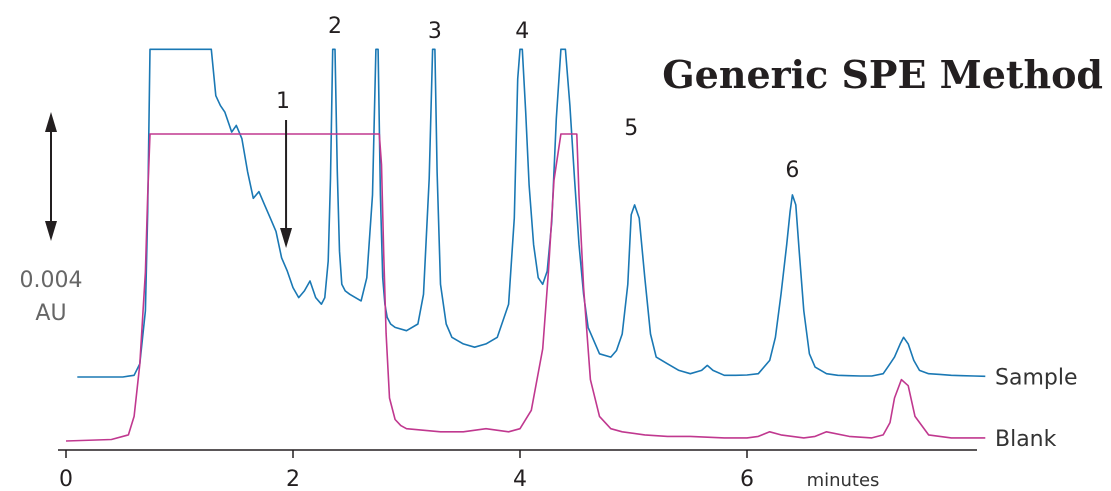 Image resolution: width=1111 pixels, height=491 pixels. Describe the element at coordinates (335, 26) in the screenshot. I see `peak-label-2: 2` at that location.